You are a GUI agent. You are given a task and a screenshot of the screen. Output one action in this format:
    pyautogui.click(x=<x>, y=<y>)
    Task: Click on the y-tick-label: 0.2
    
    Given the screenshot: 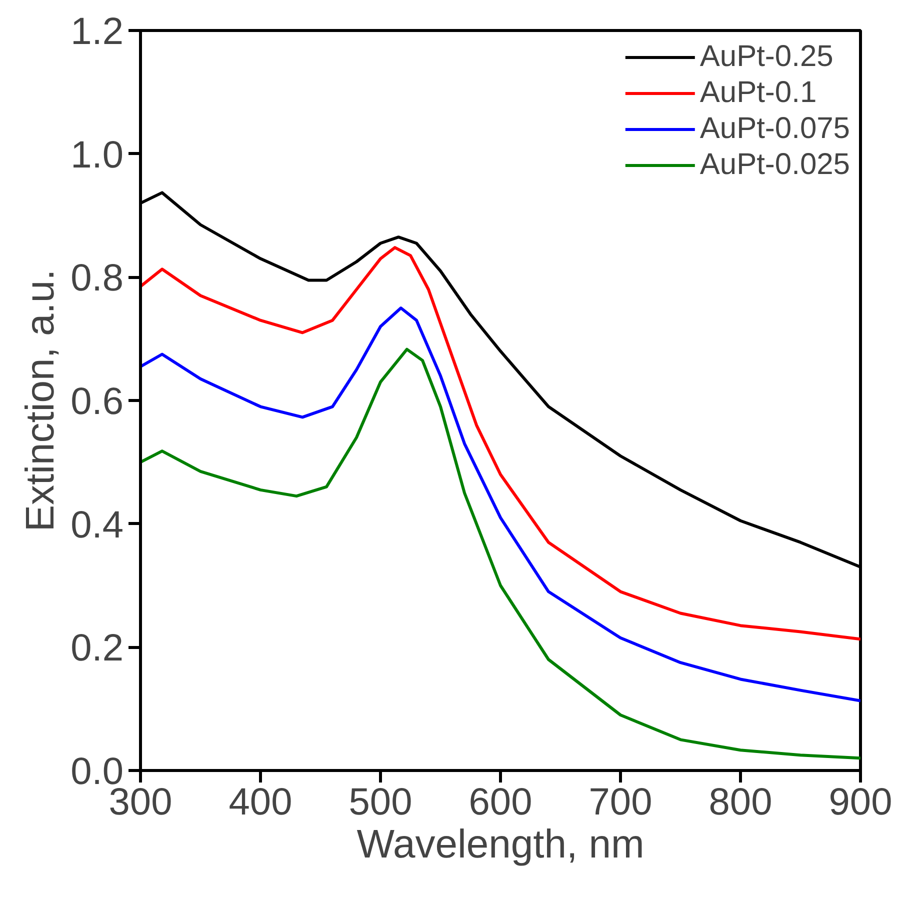 What is the action you would take?
    pyautogui.click(x=97, y=649)
    